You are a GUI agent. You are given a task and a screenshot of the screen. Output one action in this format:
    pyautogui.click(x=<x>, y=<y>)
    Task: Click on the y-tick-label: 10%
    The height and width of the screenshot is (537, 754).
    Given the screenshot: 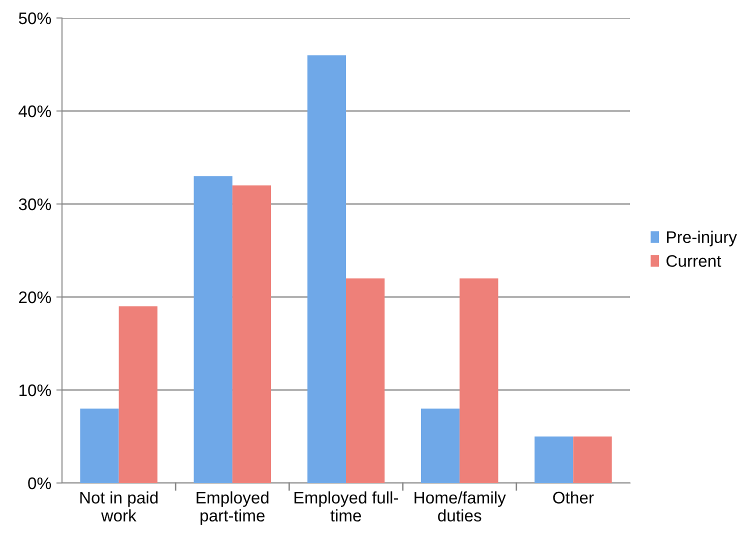 What is the action you would take?
    pyautogui.click(x=35, y=390)
    